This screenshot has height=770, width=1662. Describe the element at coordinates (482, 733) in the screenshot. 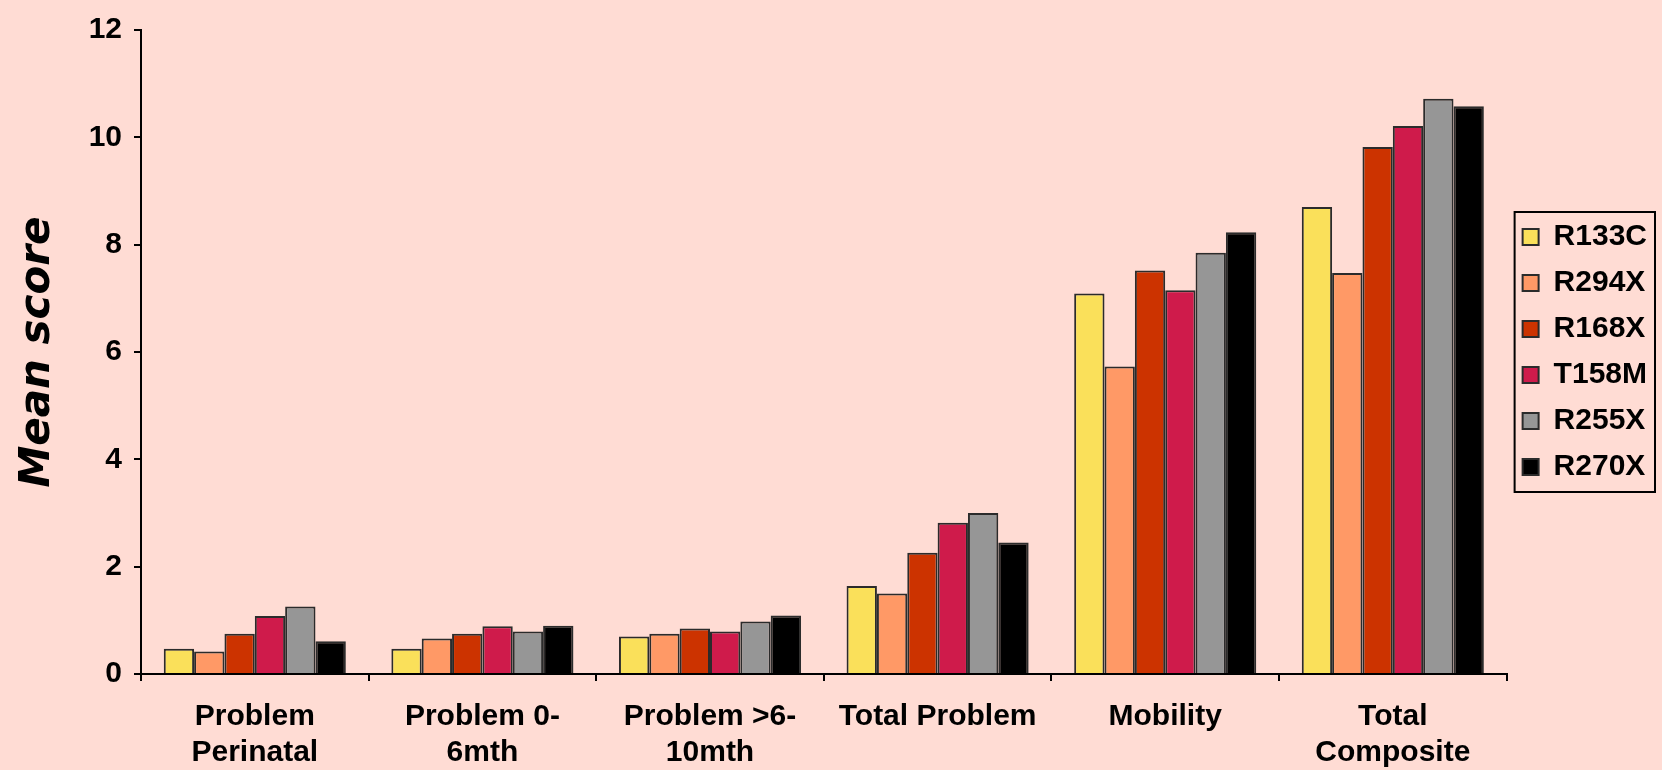

I see `x-tick-label: Problem 0-6mth` at that location.